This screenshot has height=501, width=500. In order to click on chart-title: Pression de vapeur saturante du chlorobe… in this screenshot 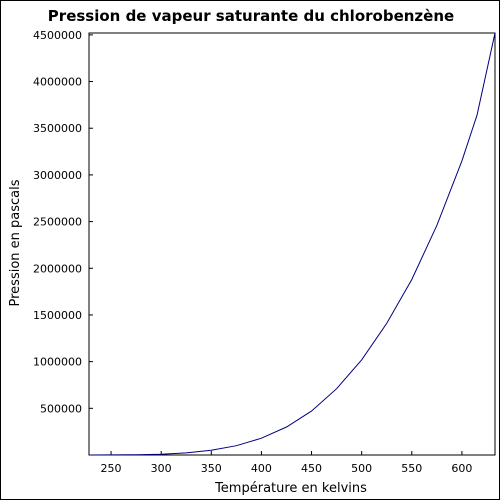, I will do `click(251, 16)`.